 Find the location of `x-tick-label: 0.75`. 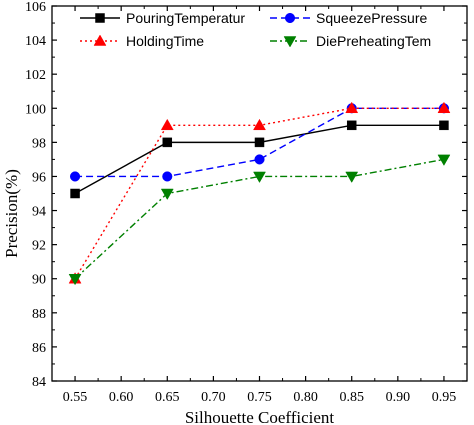

x-tick-label: 0.75 is located at coordinates (259, 397).